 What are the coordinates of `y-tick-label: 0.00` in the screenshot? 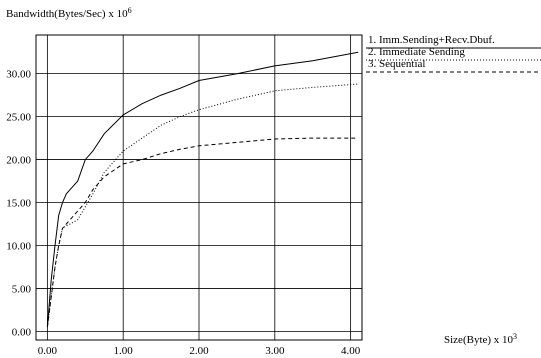 It's located at (22, 332).